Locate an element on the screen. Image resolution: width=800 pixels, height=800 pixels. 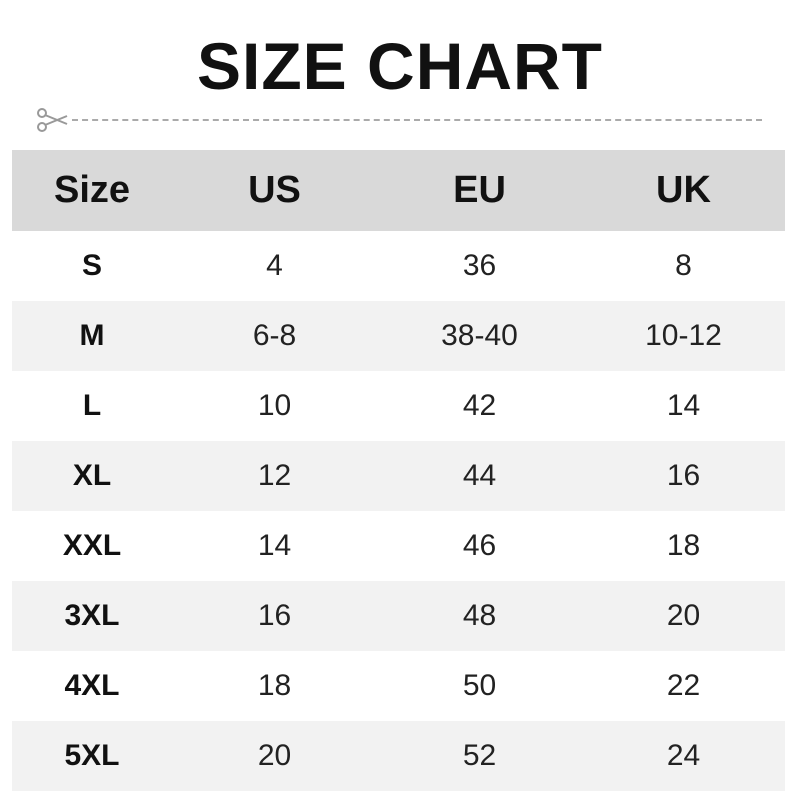
table-row: 4XL 18 50 22 is located at coordinates (398, 686).